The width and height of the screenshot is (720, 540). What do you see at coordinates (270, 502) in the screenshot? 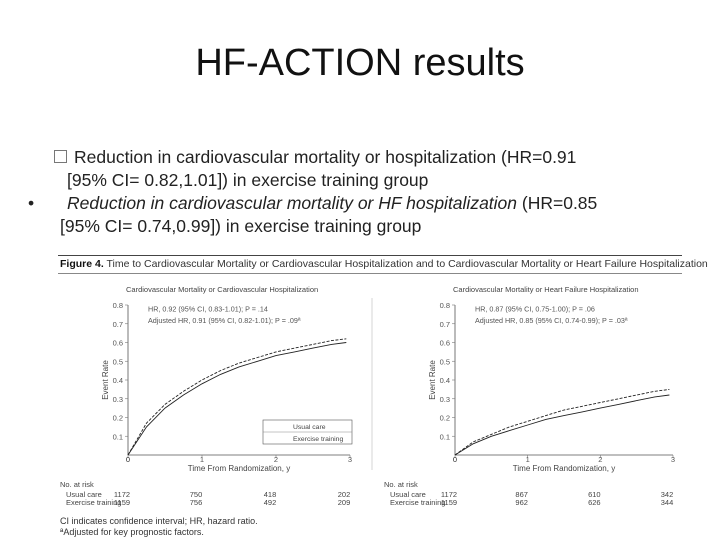
I see `panel1-at-risk-value: 492` at bounding box center [270, 502].